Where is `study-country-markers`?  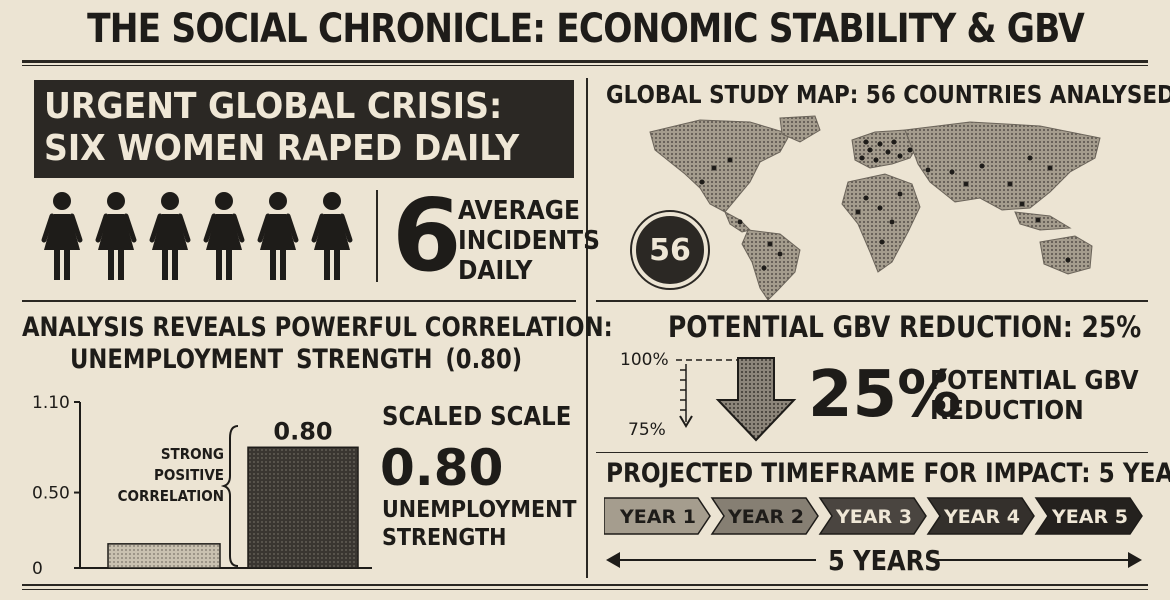 study-country-markers is located at coordinates (885, 205).